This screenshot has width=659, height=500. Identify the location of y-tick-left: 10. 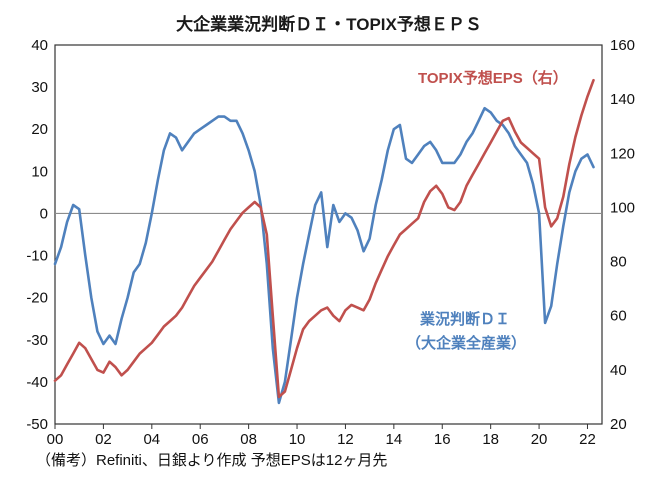
(39, 171).